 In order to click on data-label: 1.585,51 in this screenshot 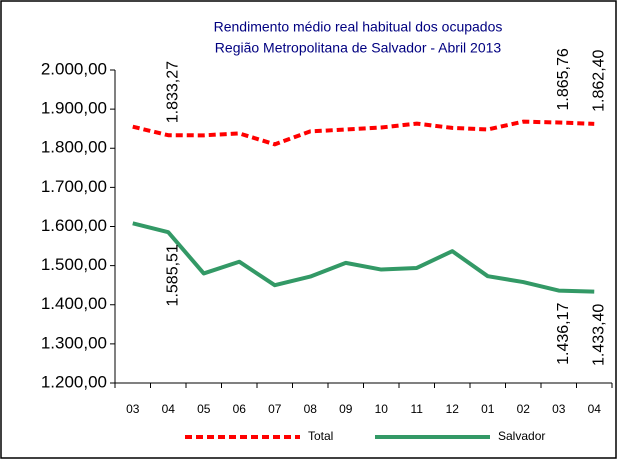, I will do `click(172, 275)`.